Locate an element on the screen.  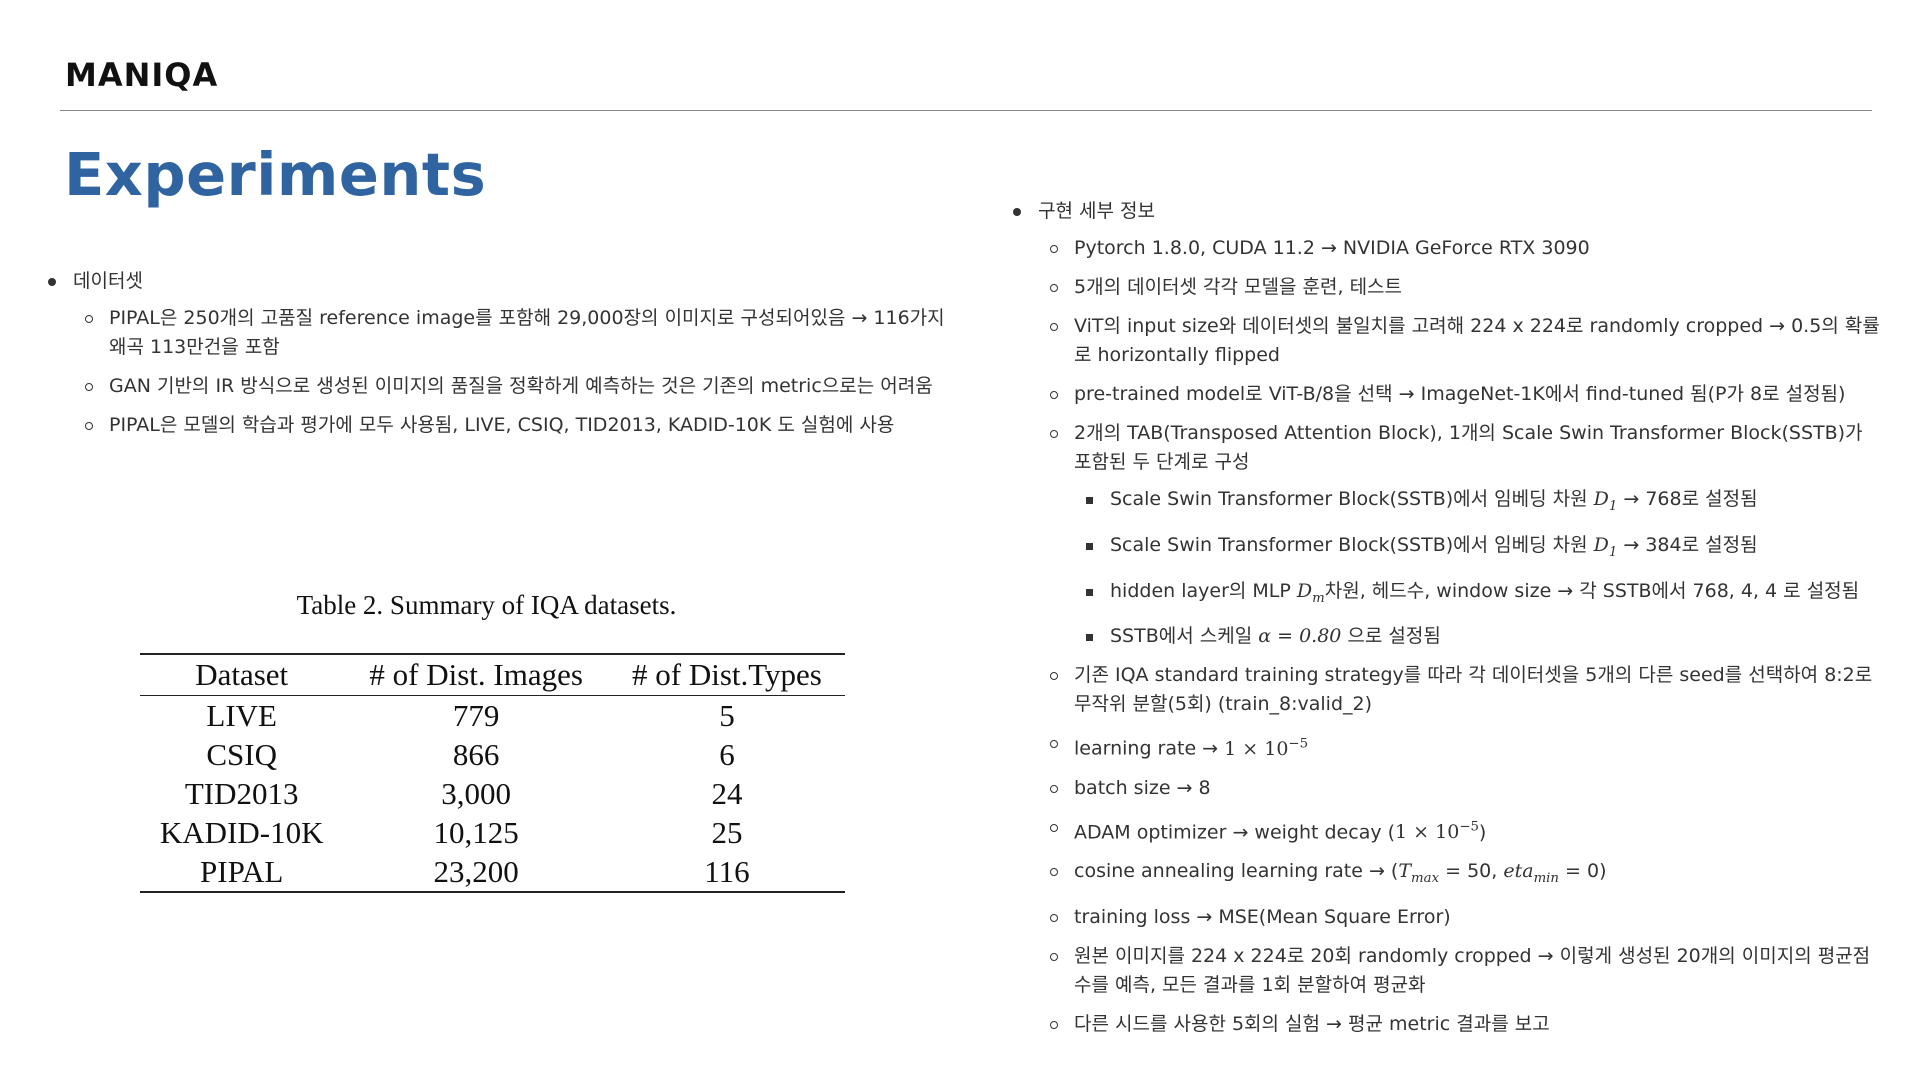
table-header-cell: # of Dist.Types is located at coordinates (727, 674).